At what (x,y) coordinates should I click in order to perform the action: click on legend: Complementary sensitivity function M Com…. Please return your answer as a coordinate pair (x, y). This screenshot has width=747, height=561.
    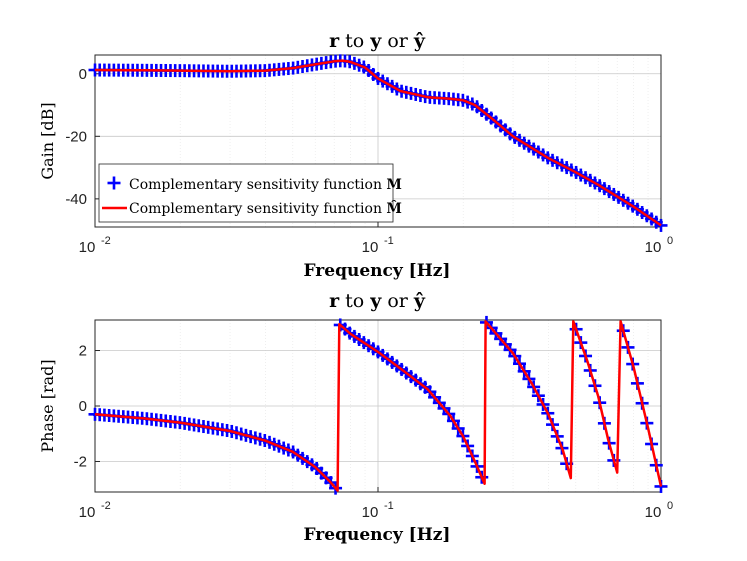
    Looking at the image, I should click on (250, 193).